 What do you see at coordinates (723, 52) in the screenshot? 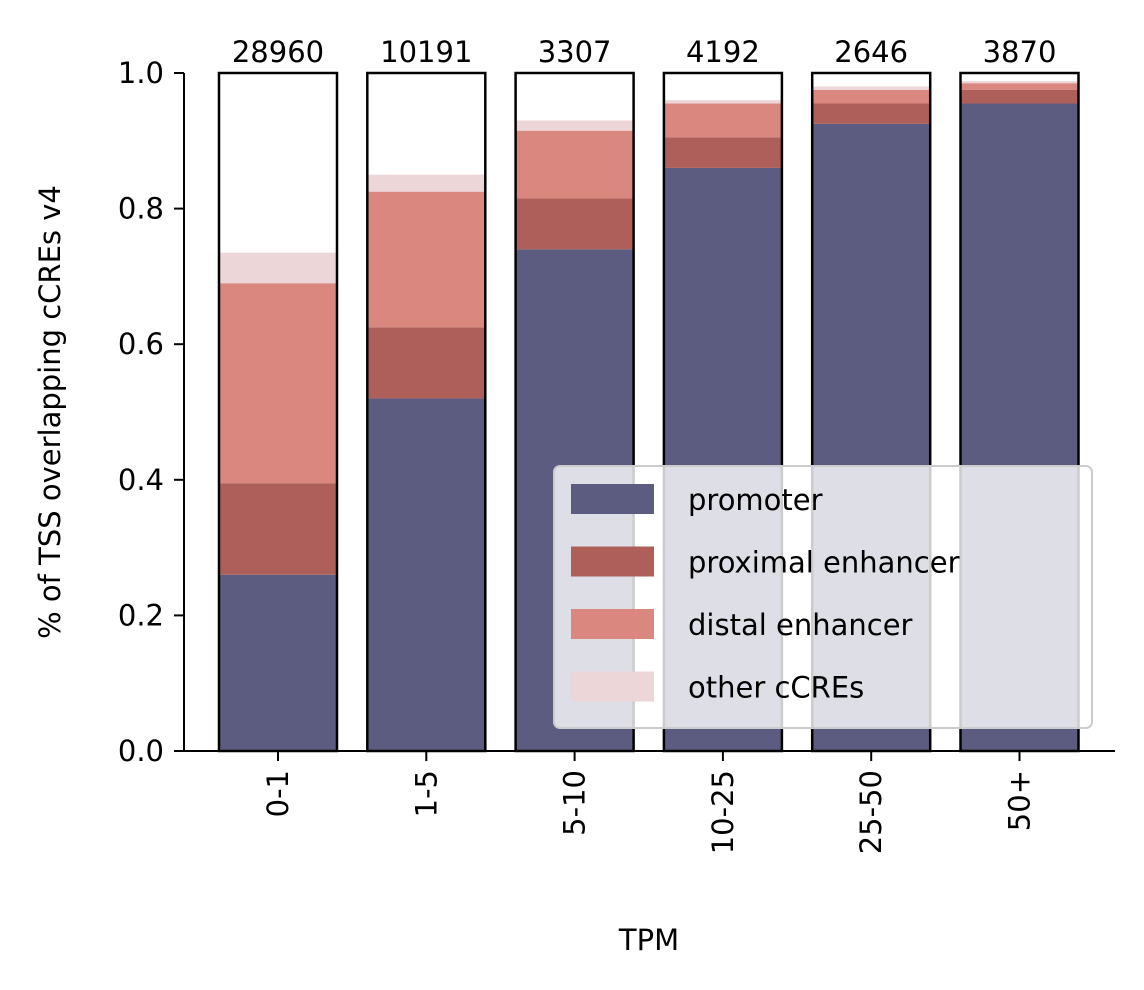
I see `count-label: 4192` at bounding box center [723, 52].